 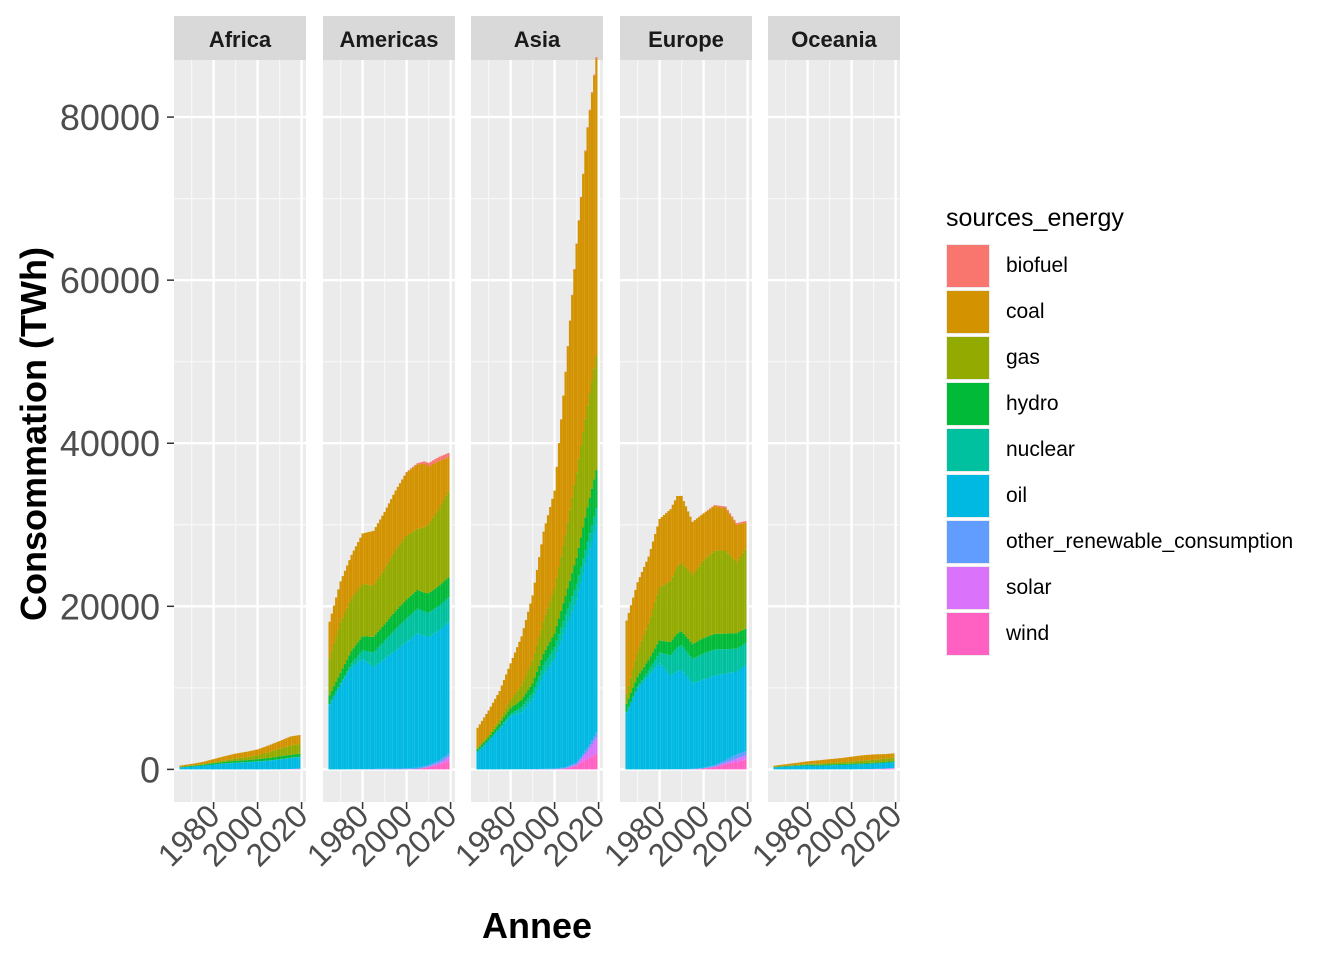 What do you see at coordinates (968, 450) in the screenshot?
I see `legend-key` at bounding box center [968, 450].